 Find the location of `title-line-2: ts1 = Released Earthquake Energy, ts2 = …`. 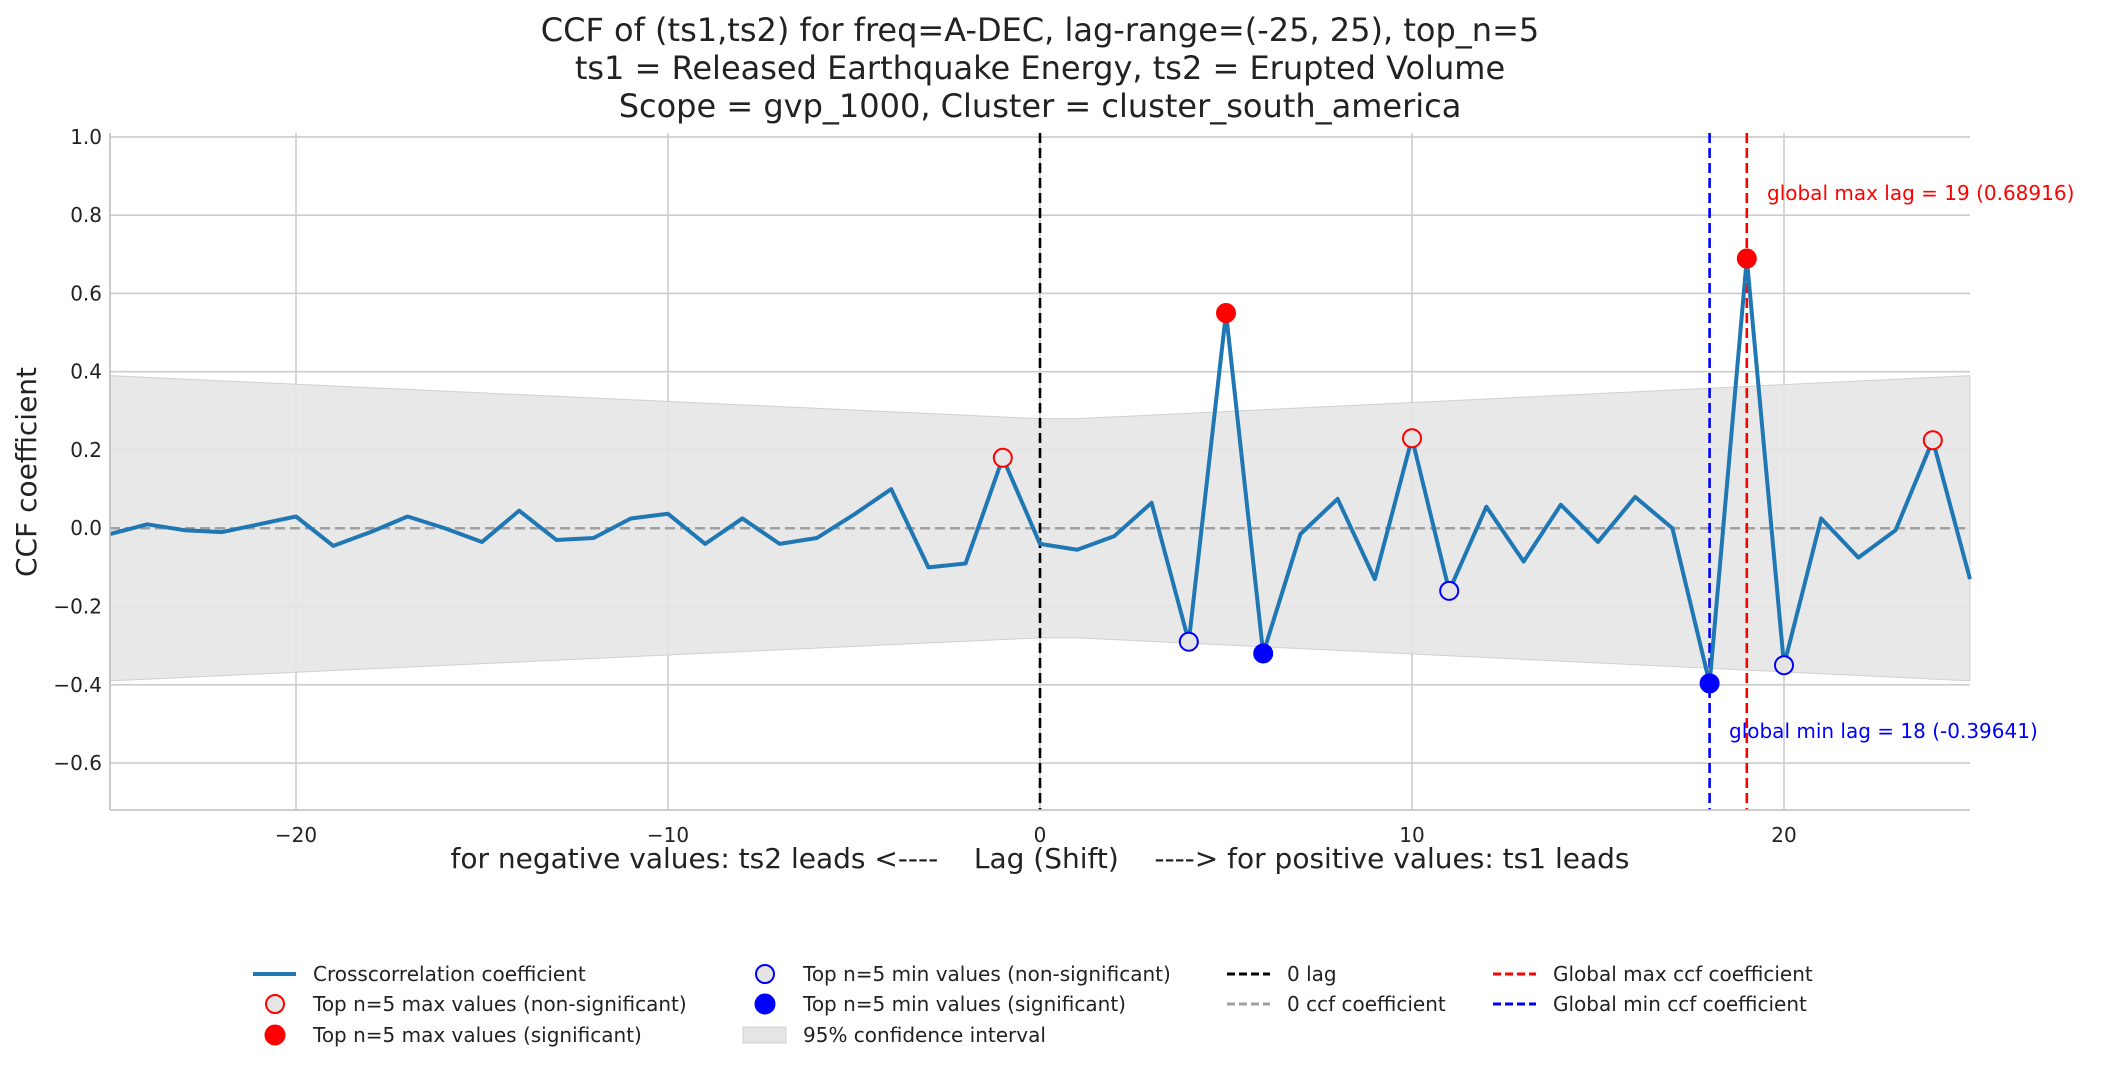

title-line-2: ts1 = Released Earthquake Energy, ts2 = … is located at coordinates (1040, 68).